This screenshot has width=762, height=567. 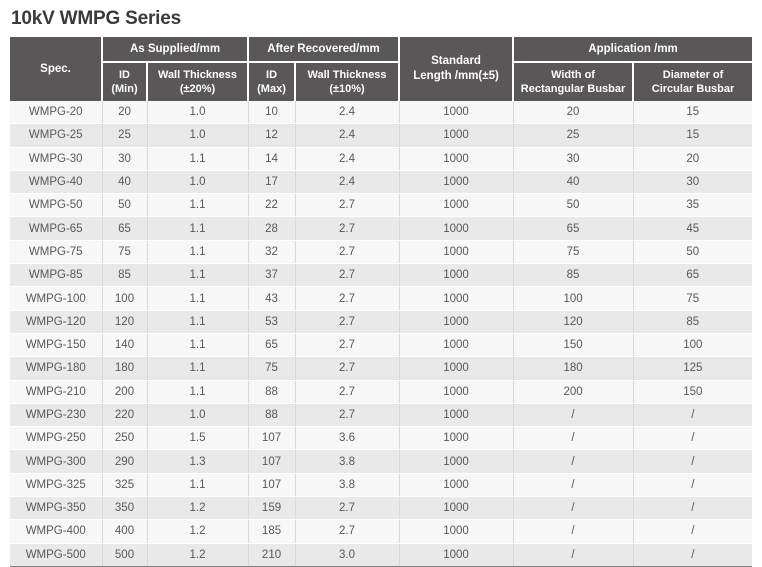 What do you see at coordinates (271, 508) in the screenshot?
I see `cell-id_max: 159` at bounding box center [271, 508].